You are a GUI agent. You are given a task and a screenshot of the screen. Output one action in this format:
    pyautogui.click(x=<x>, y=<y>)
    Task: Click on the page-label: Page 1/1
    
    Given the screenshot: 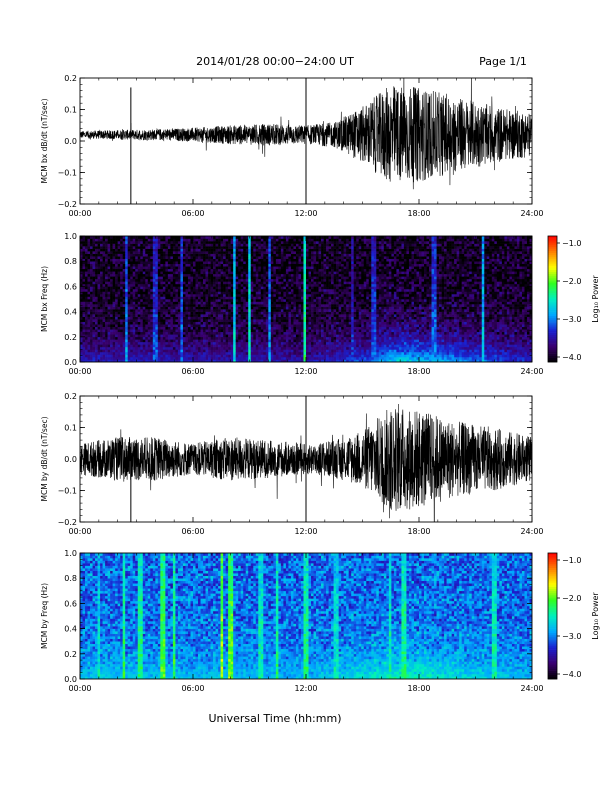 What is the action you would take?
    pyautogui.click(x=503, y=61)
    